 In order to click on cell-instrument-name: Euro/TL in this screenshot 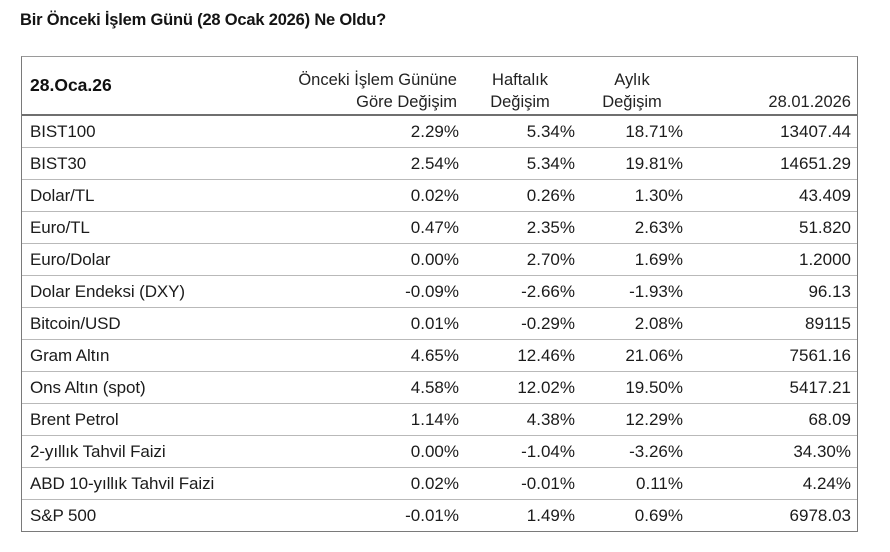, I will do `click(156, 227)`.